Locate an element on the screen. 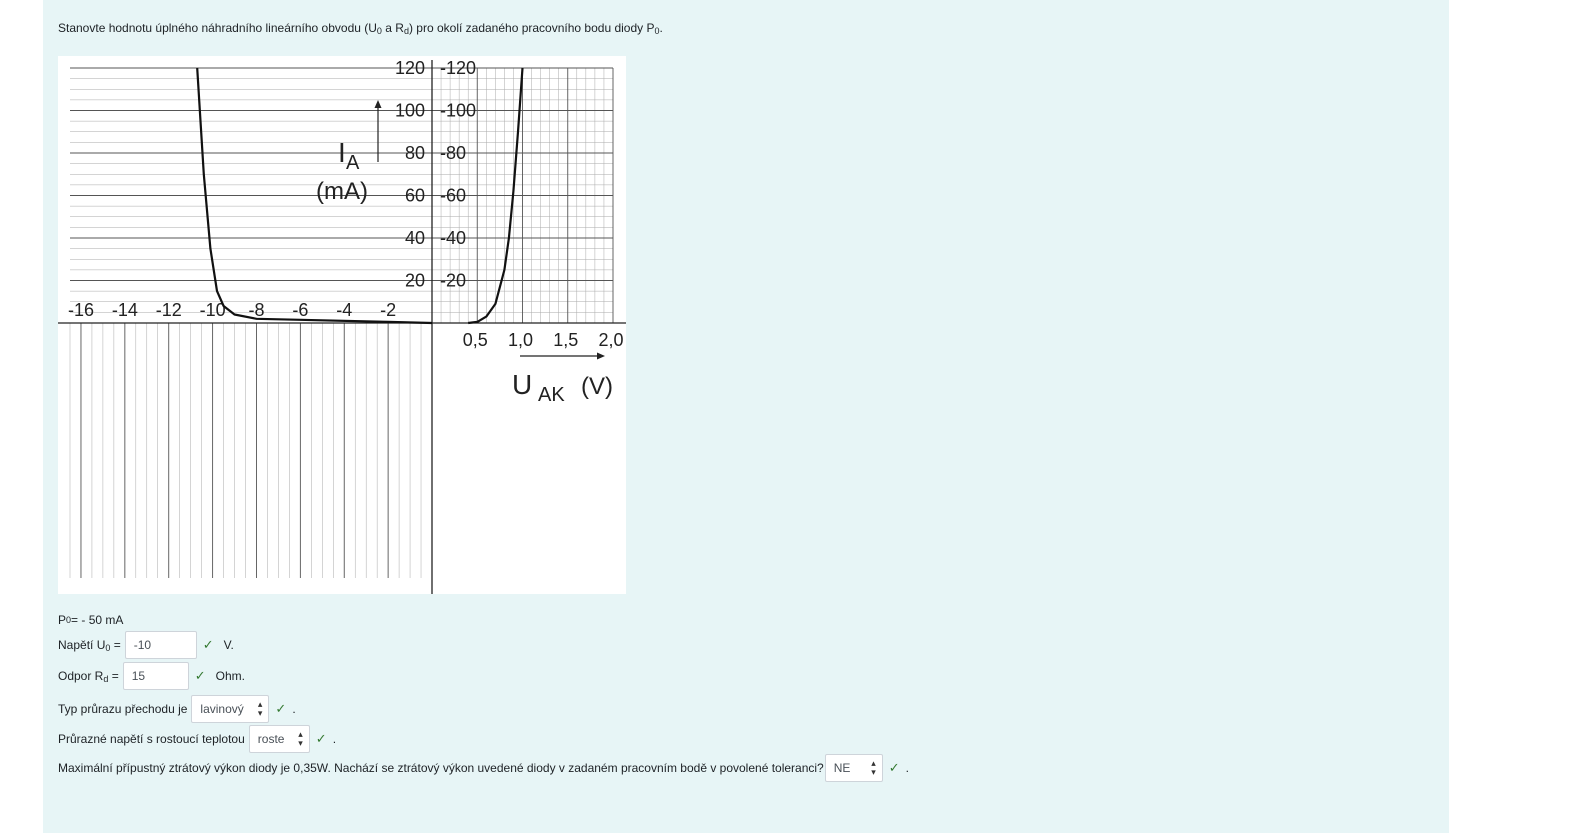 This screenshot has height=833, width=1577. y-tick-label: 100 is located at coordinates (410, 111).